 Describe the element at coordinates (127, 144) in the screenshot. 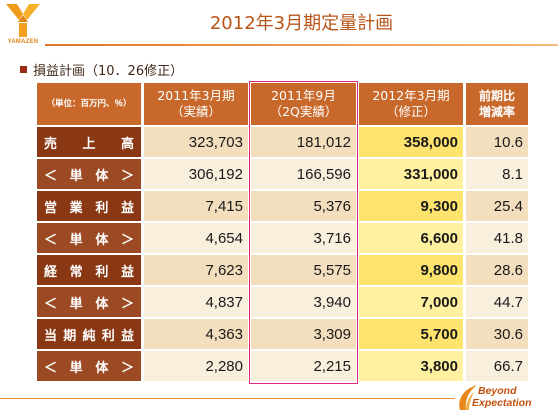

I see `label-char: 高` at that location.